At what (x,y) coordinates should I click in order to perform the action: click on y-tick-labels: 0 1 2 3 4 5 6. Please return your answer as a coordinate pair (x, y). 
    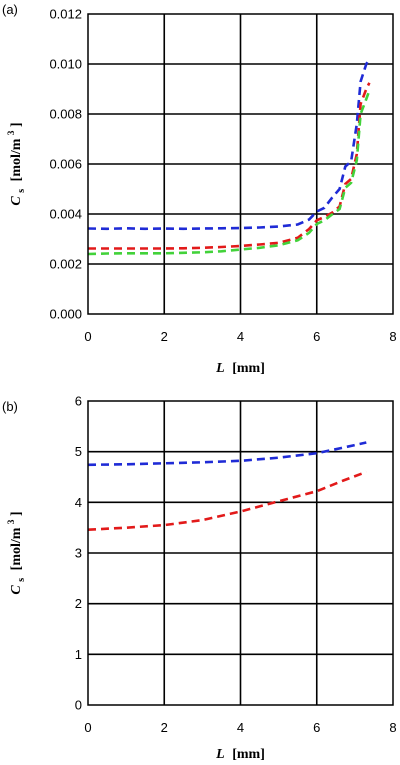
    Looking at the image, I should click on (78, 553).